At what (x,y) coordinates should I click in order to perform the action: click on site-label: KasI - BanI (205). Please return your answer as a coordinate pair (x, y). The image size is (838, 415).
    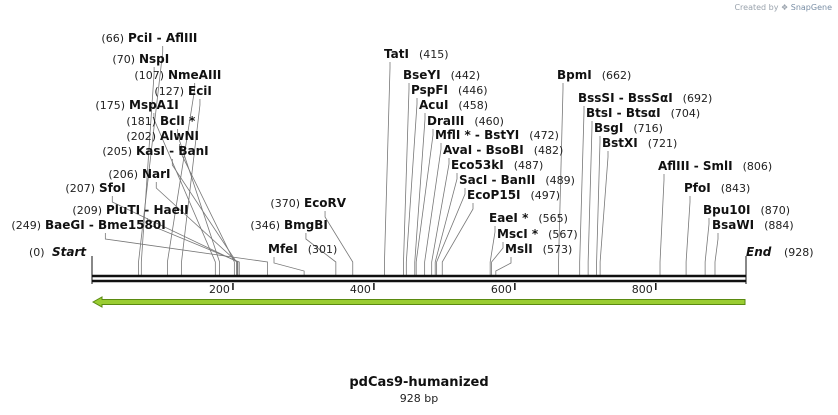
    Looking at the image, I should click on (155, 151).